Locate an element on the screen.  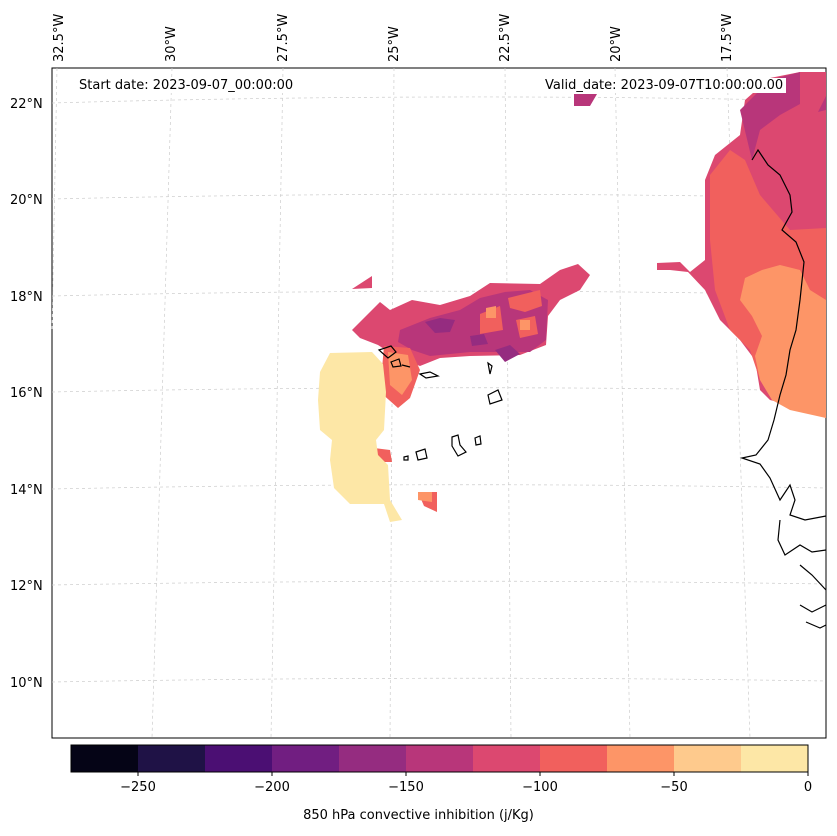
island-fogo is located at coordinates (421, 454).